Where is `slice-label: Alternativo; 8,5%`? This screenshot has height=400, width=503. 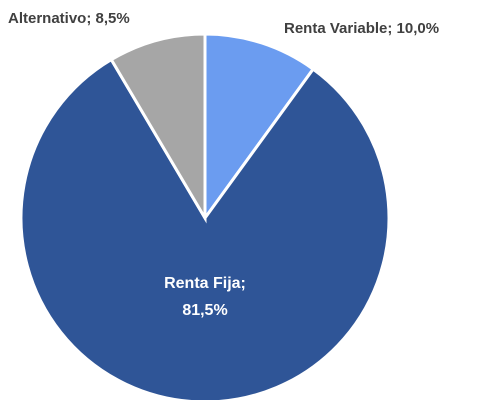 slice-label: Alternativo; 8,5% is located at coordinates (69, 18).